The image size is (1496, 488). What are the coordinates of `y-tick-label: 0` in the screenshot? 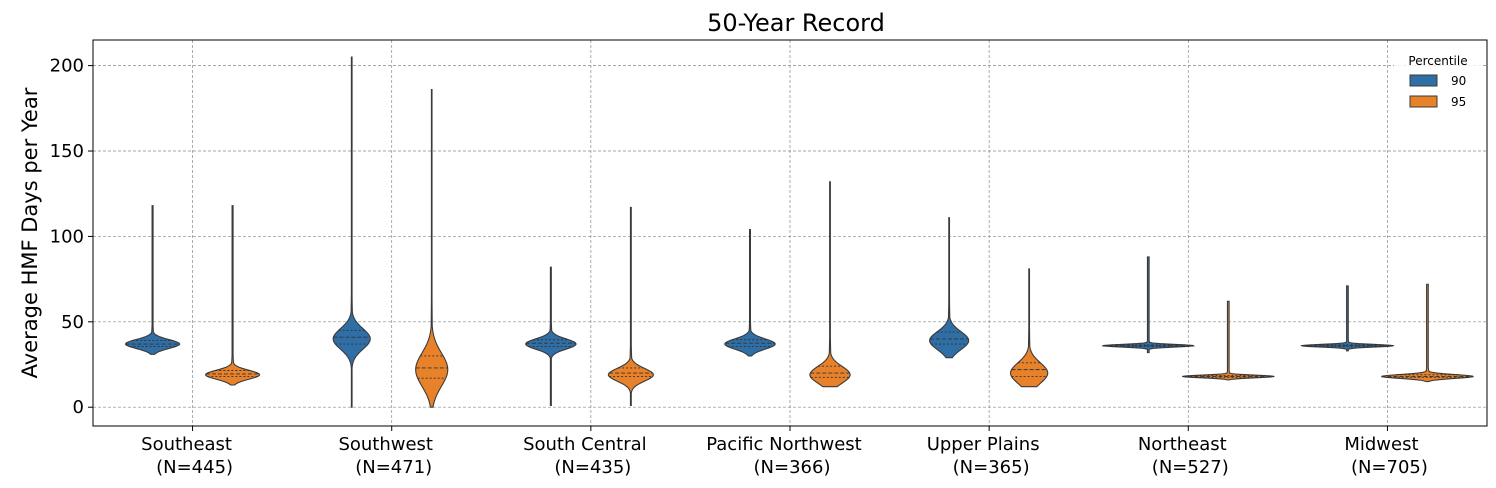 It's located at (78, 407).